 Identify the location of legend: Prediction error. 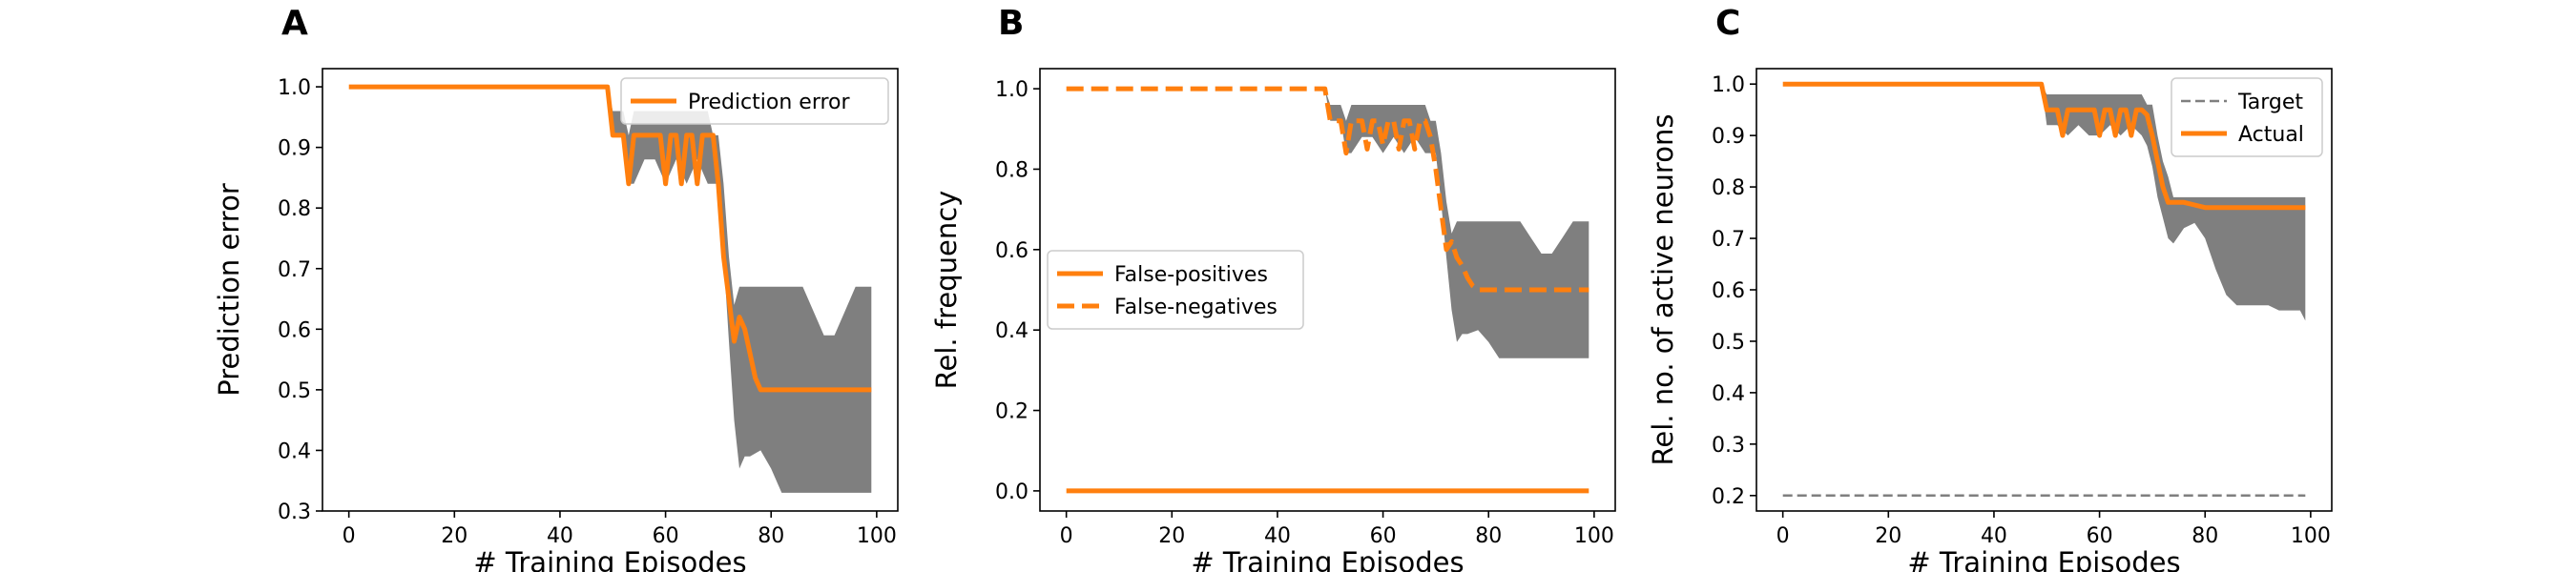
(754, 101).